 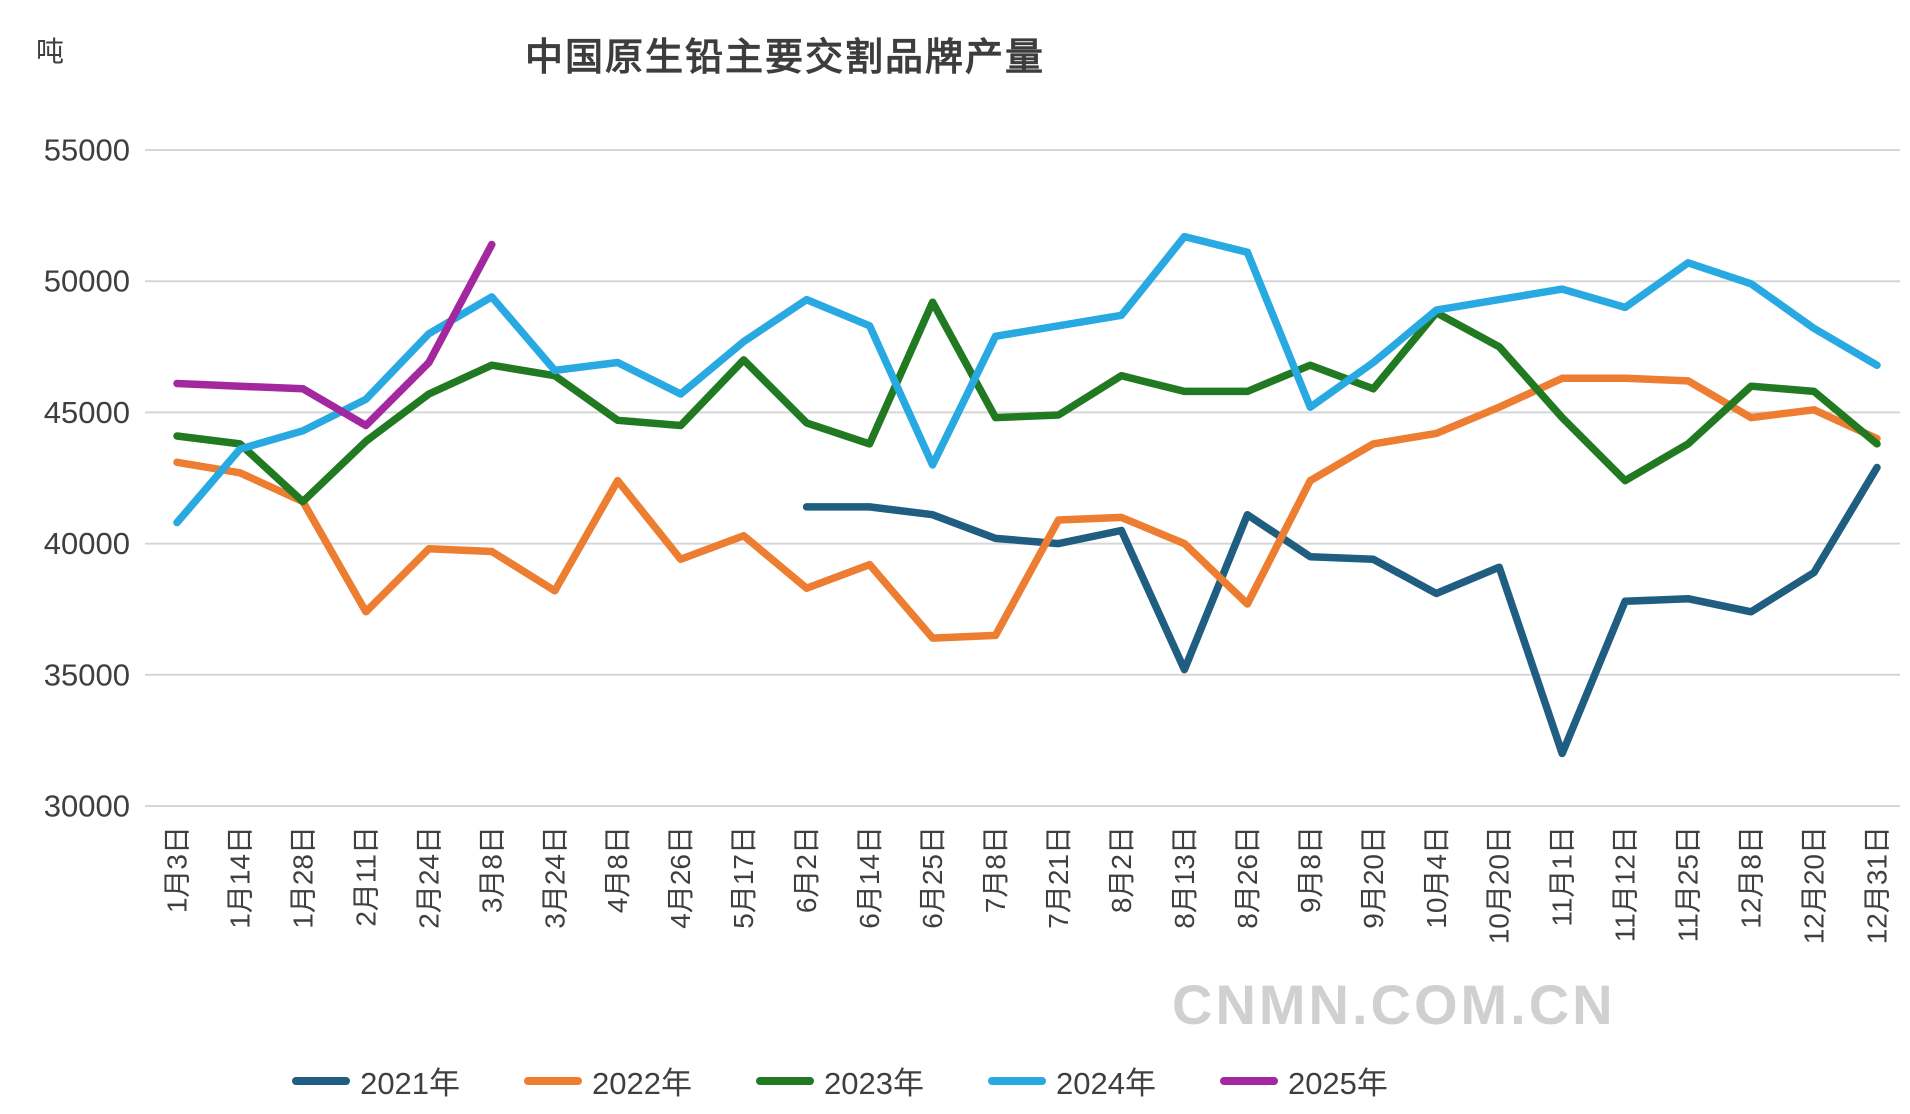 I want to click on legend-label: 2024年, so click(x=1105, y=1083).